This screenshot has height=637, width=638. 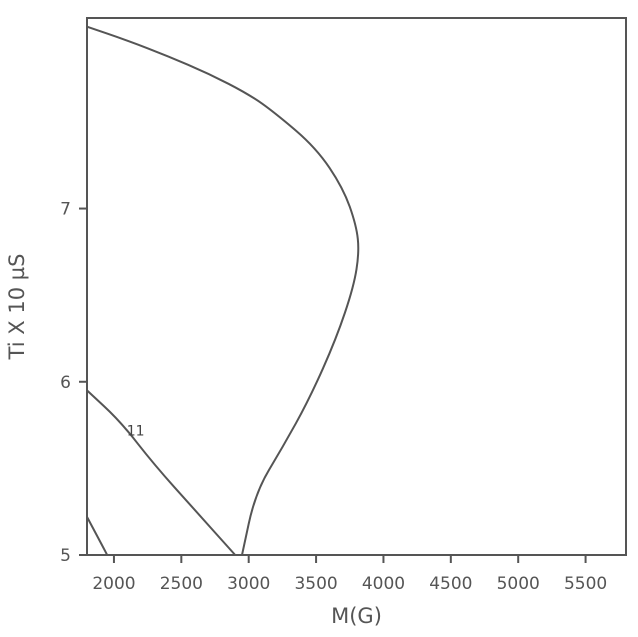 What do you see at coordinates (65, 210) in the screenshot?
I see `y-tick-label: 7` at bounding box center [65, 210].